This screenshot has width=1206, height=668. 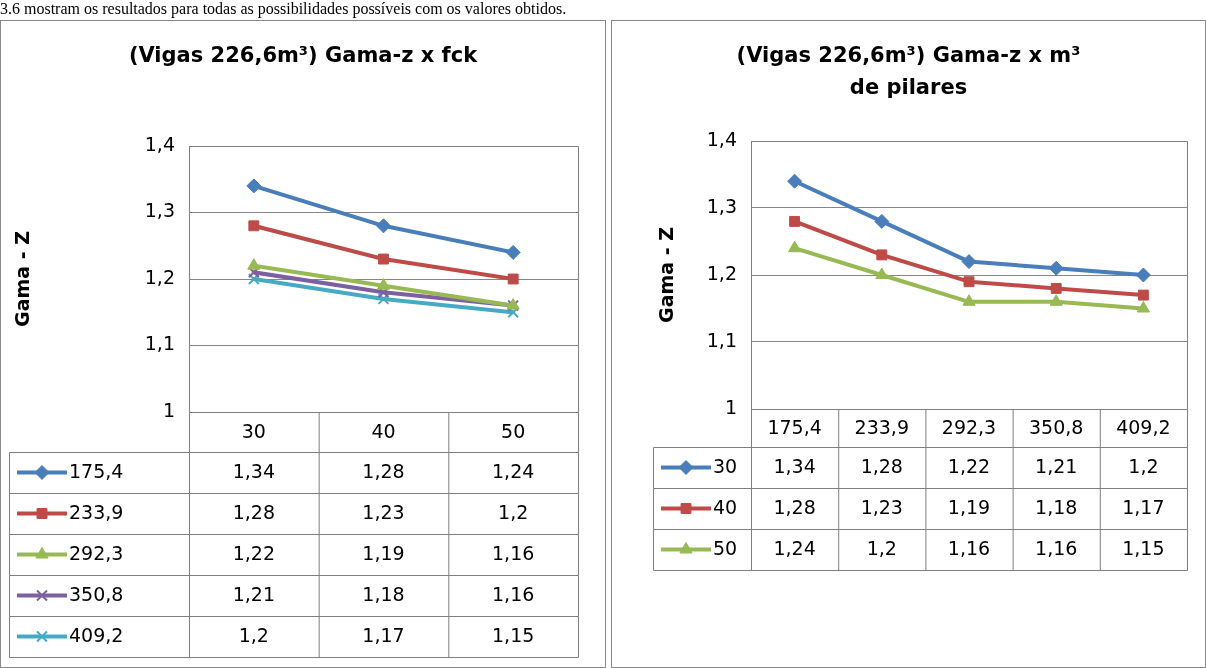 I want to click on x-tick-label: 350,8, so click(x=1056, y=426).